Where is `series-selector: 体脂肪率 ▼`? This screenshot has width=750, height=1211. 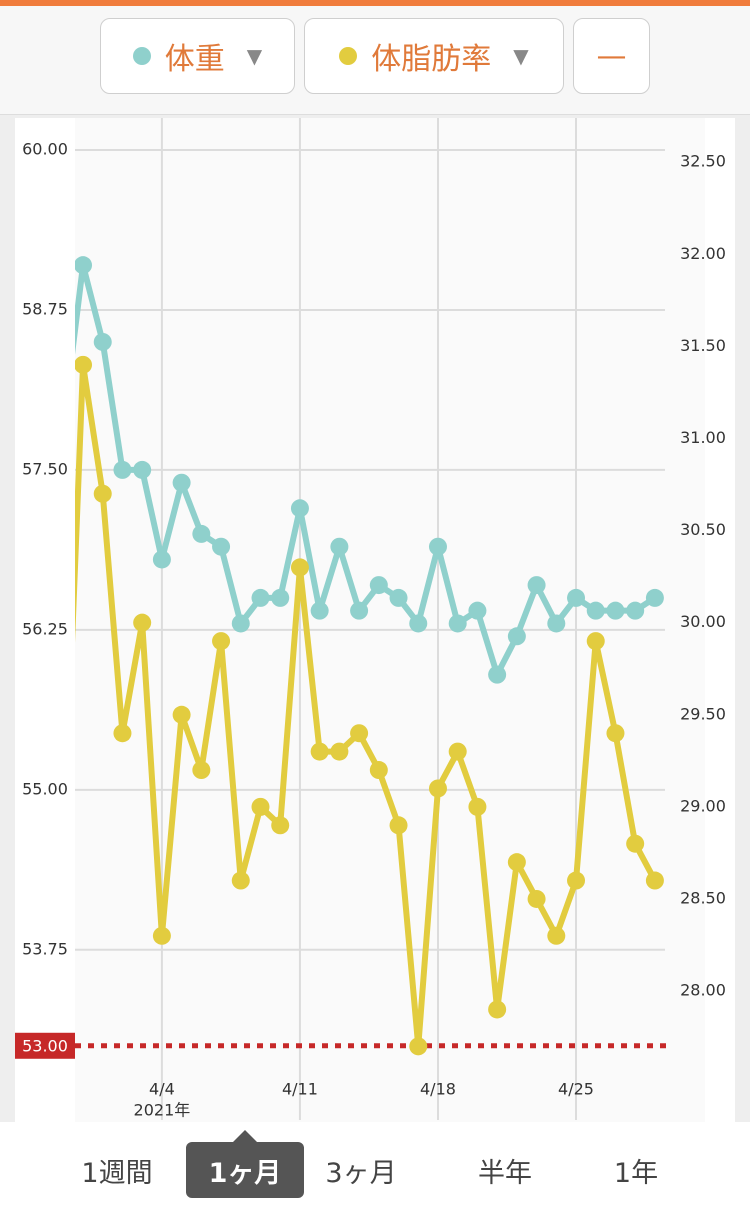
series-selector: 体脂肪率 ▼ is located at coordinates (434, 56).